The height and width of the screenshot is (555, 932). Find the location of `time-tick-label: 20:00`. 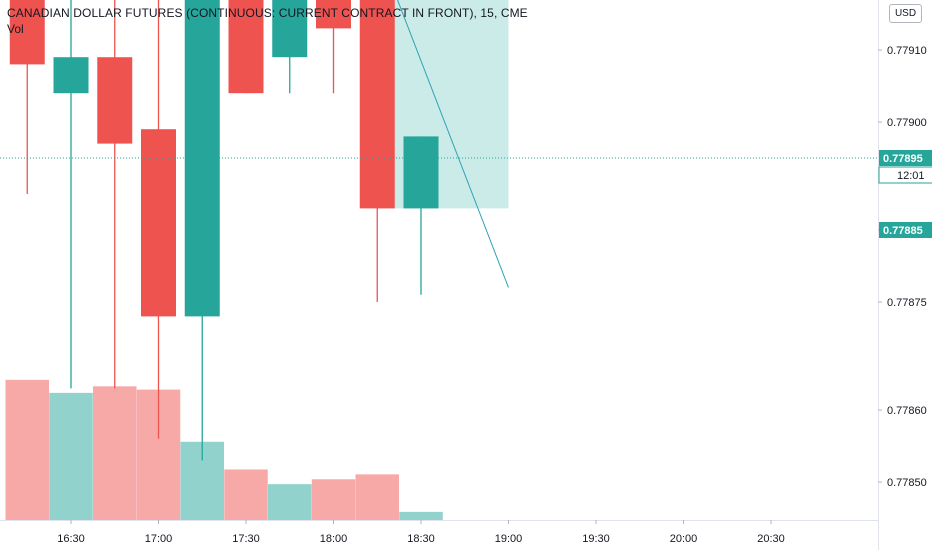

time-tick-label: 20:00 is located at coordinates (684, 539).